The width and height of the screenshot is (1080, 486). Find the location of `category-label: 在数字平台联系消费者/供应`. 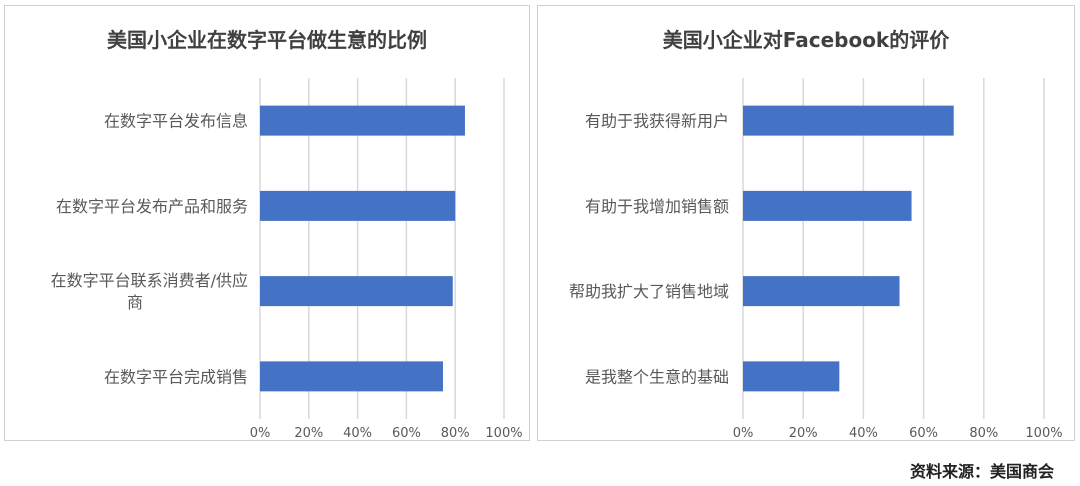

category-label: 在数字平台联系消费者/供应 is located at coordinates (149, 280).